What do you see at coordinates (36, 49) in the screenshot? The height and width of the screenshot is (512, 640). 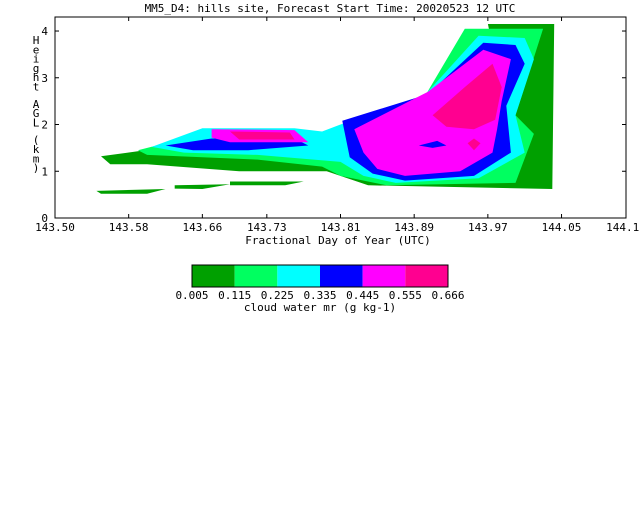 I see `y-axis-label-char: e` at bounding box center [36, 49].